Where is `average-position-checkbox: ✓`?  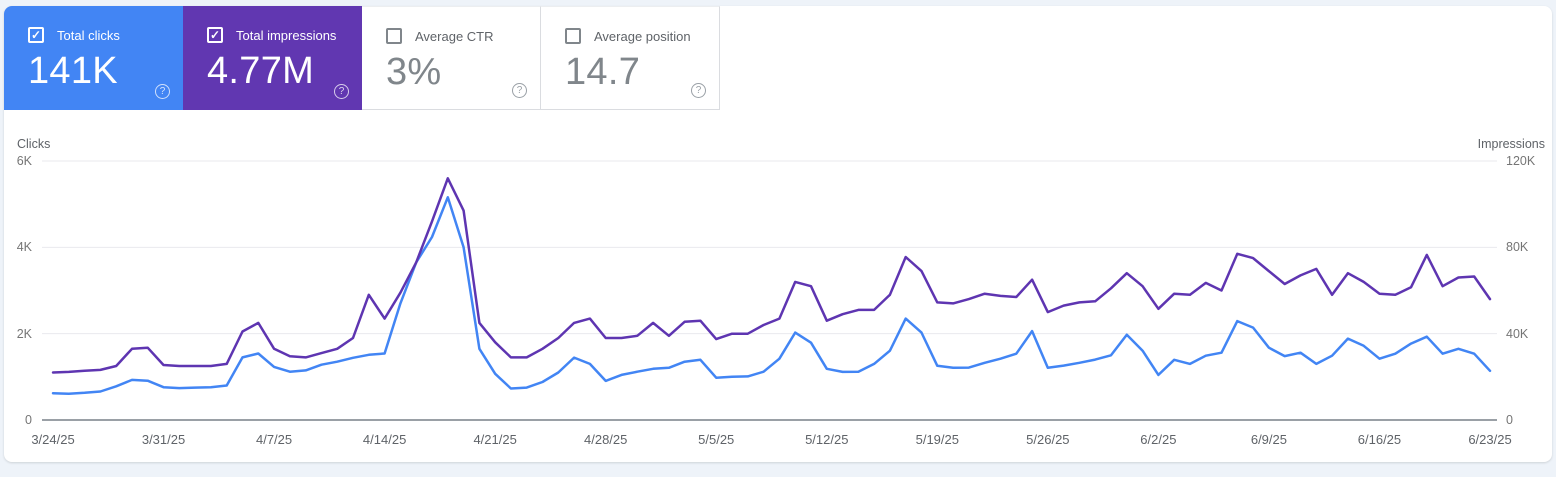
average-position-checkbox: ✓ is located at coordinates (573, 36).